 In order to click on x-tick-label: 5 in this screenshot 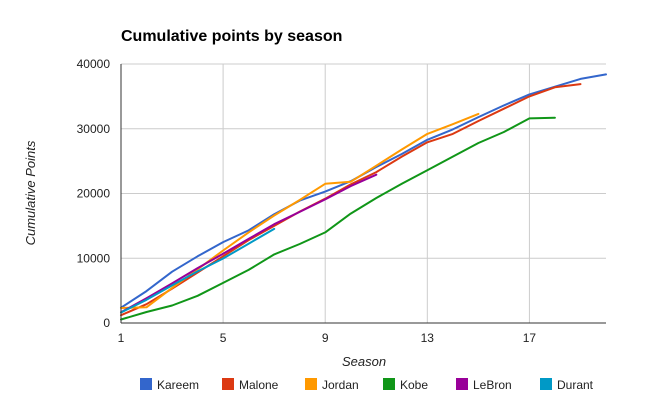, I will do `click(223, 338)`.